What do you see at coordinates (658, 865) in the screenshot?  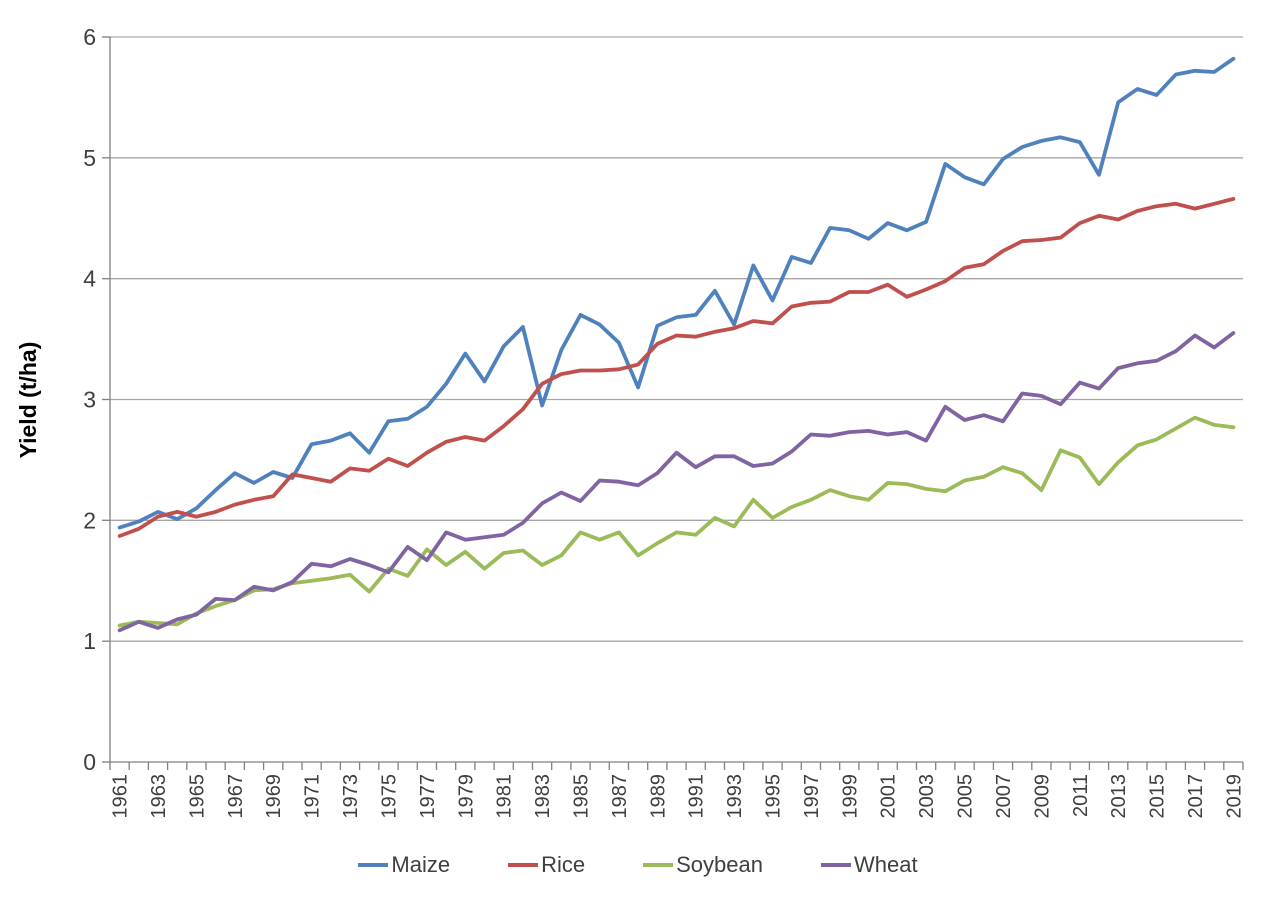 I see `soybean-line-swatch` at bounding box center [658, 865].